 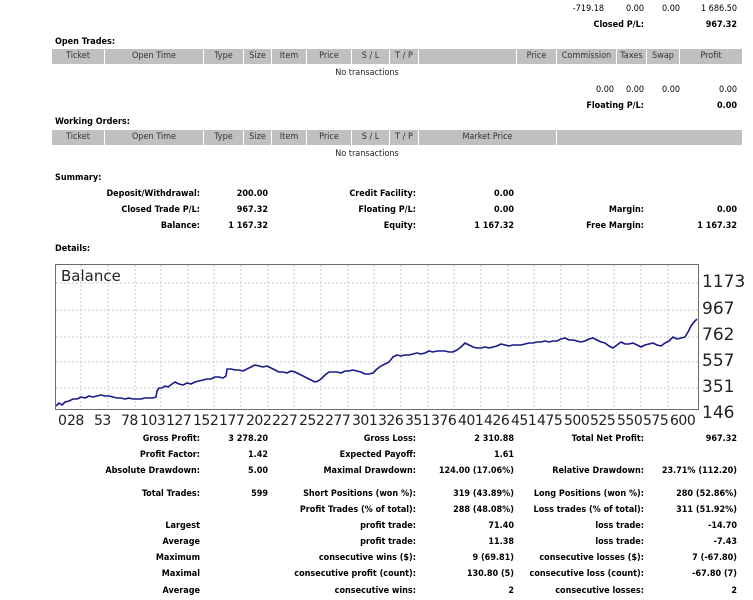 I want to click on wo-col-type: Type, so click(x=224, y=137).